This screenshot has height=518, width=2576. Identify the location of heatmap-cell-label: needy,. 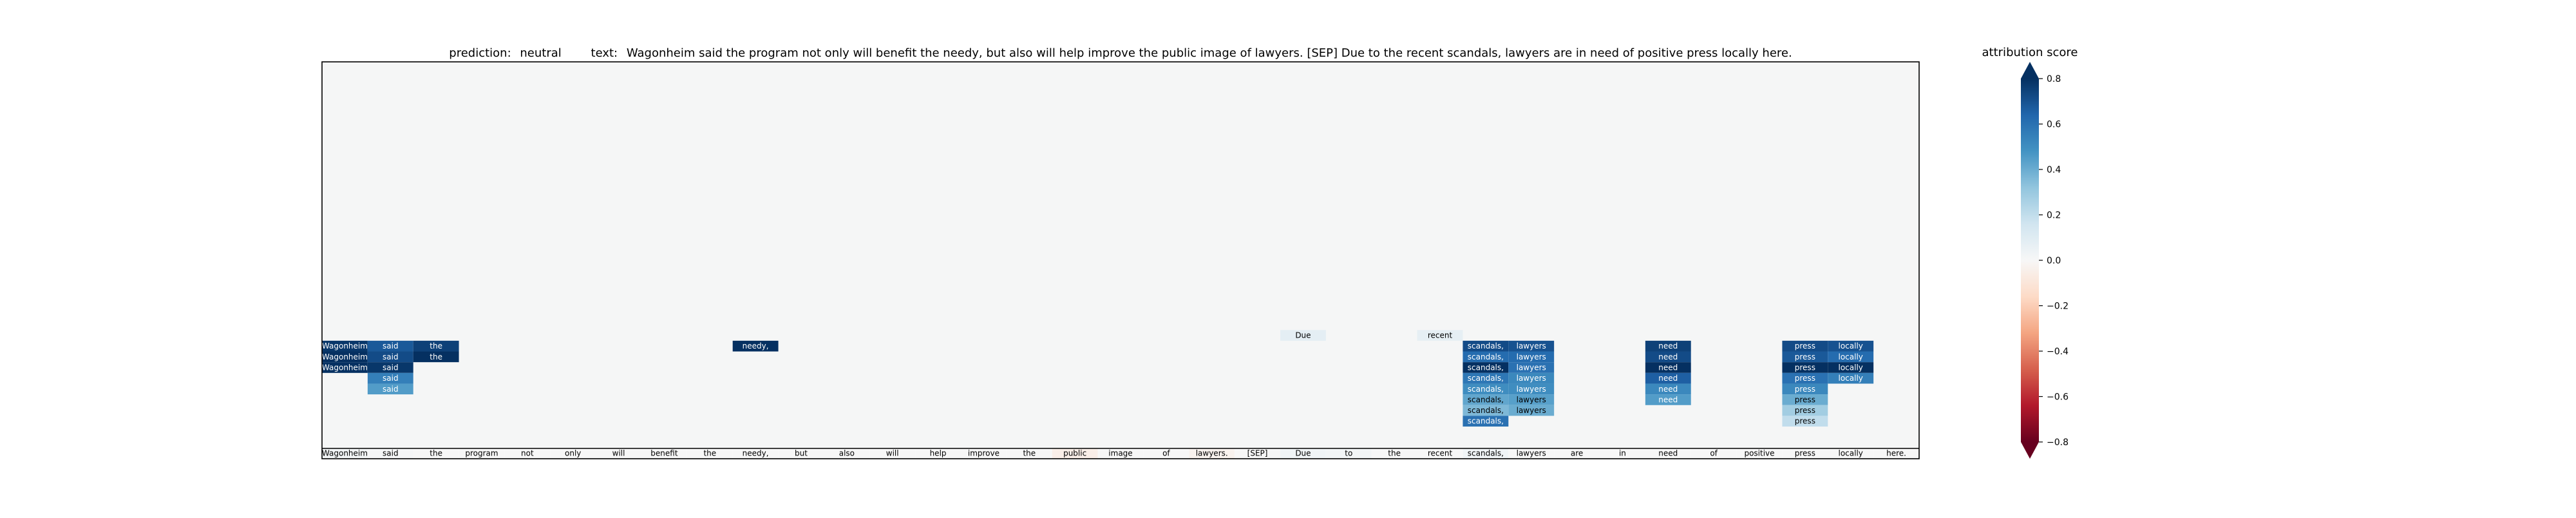
(756, 345).